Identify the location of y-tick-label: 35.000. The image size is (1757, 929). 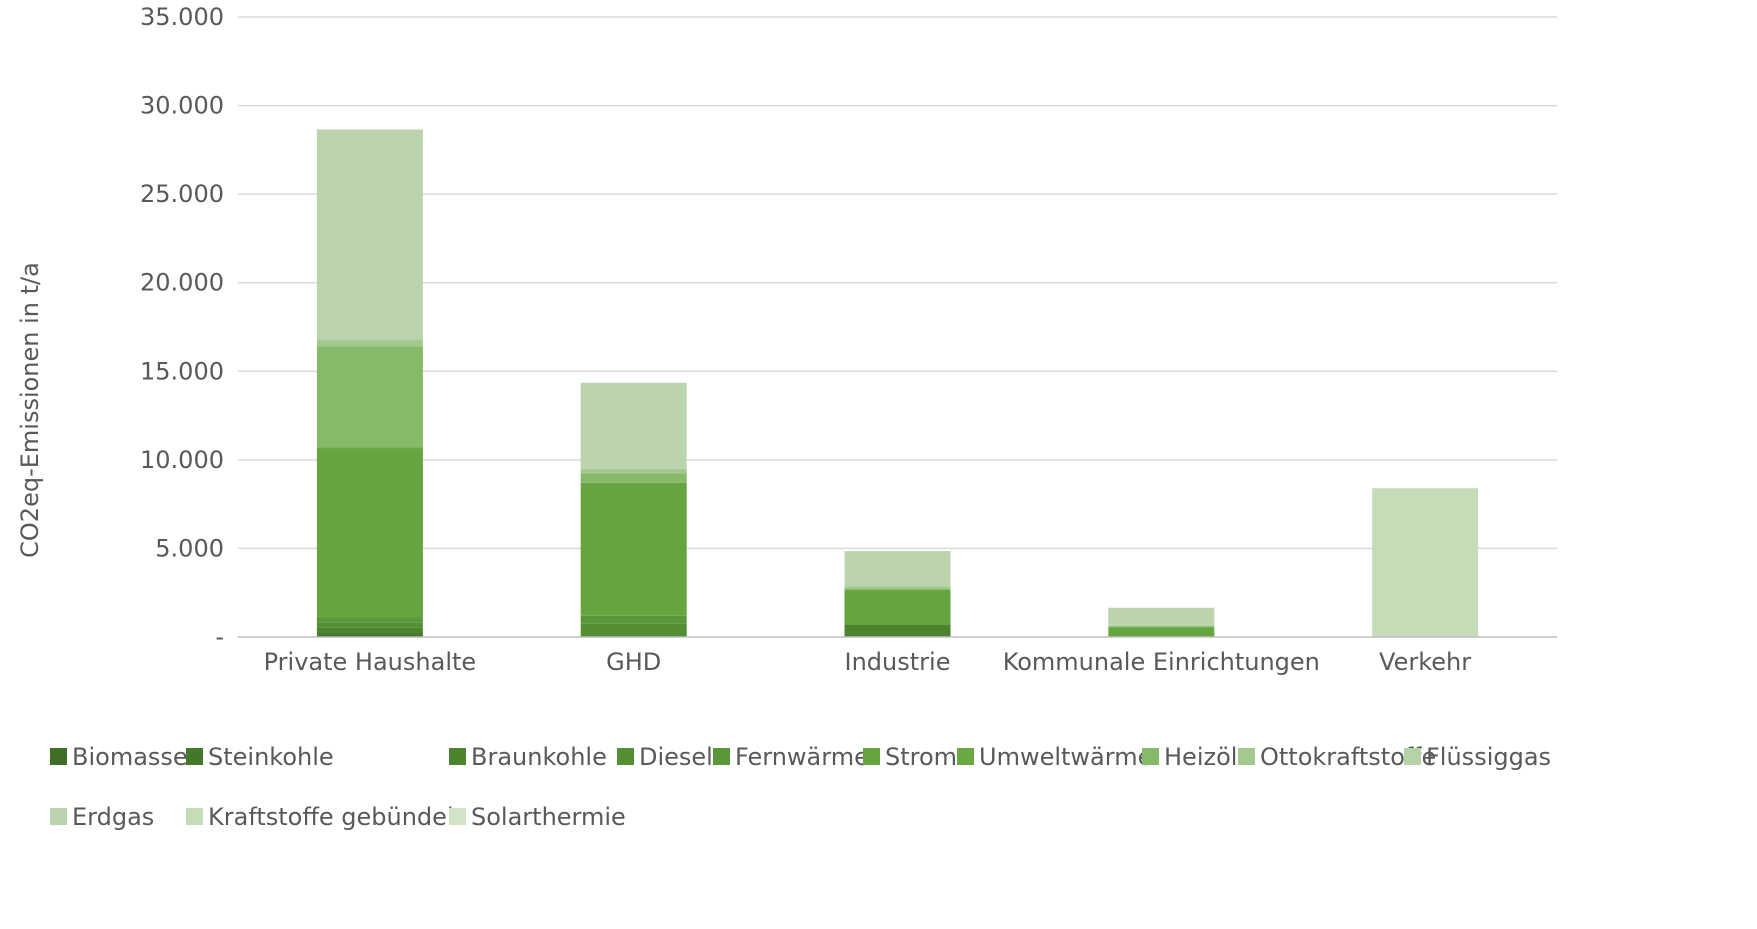
(182, 17).